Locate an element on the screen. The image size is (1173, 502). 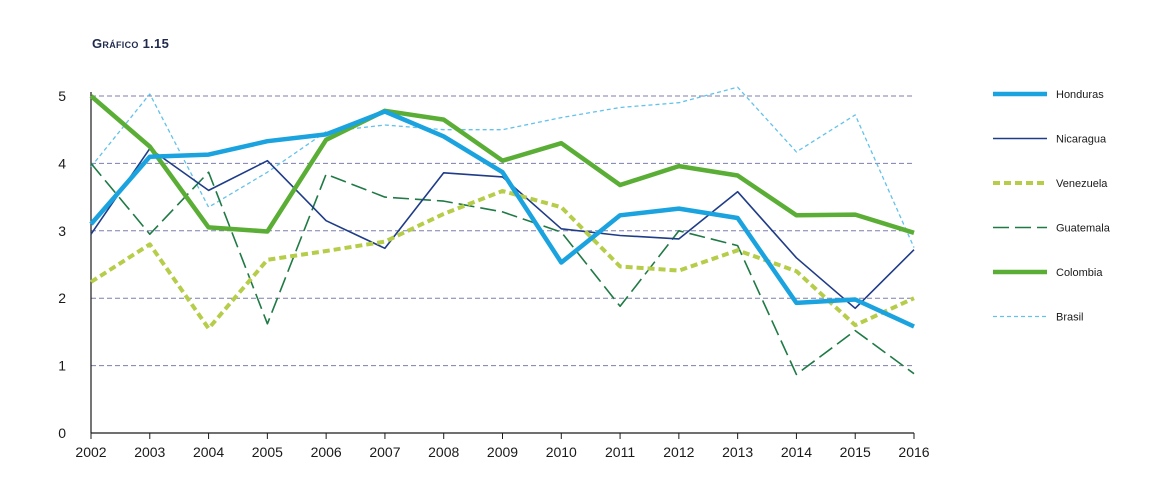
x-tick-label: 2013 is located at coordinates (737, 452).